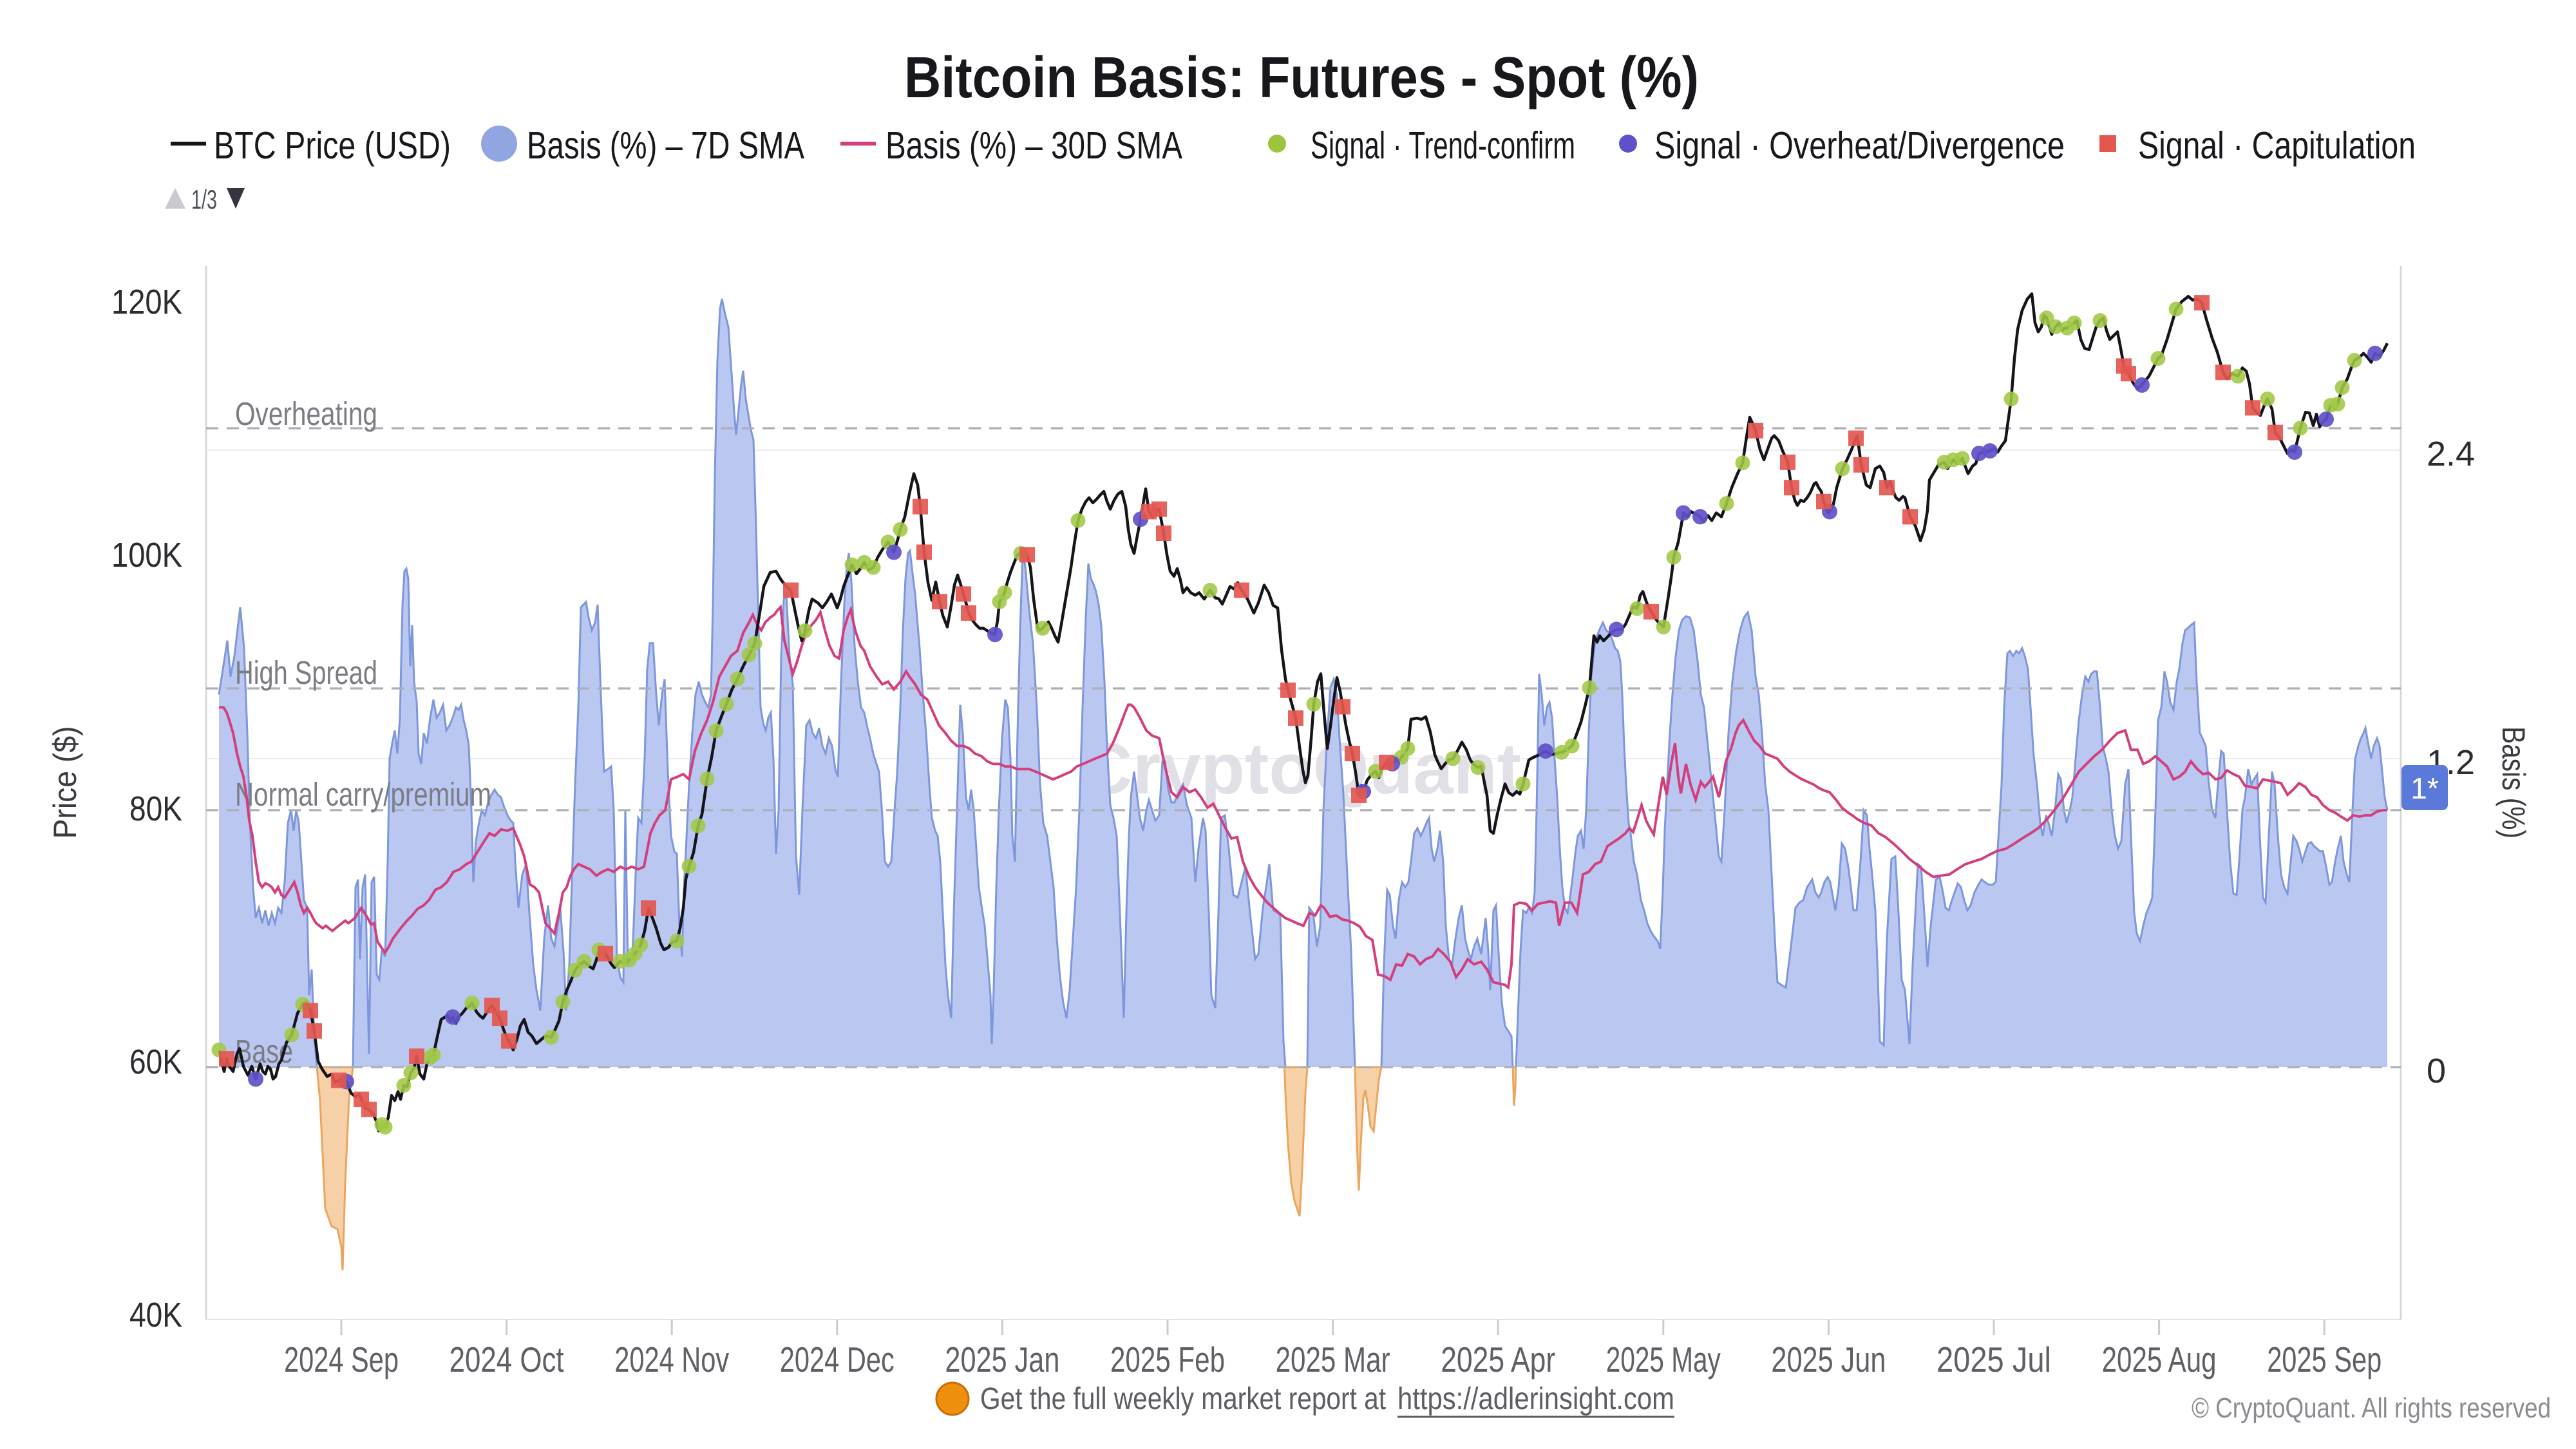 The width and height of the screenshot is (2576, 1449). I want to click on svg-text: 2024 Oct, so click(507, 1359).